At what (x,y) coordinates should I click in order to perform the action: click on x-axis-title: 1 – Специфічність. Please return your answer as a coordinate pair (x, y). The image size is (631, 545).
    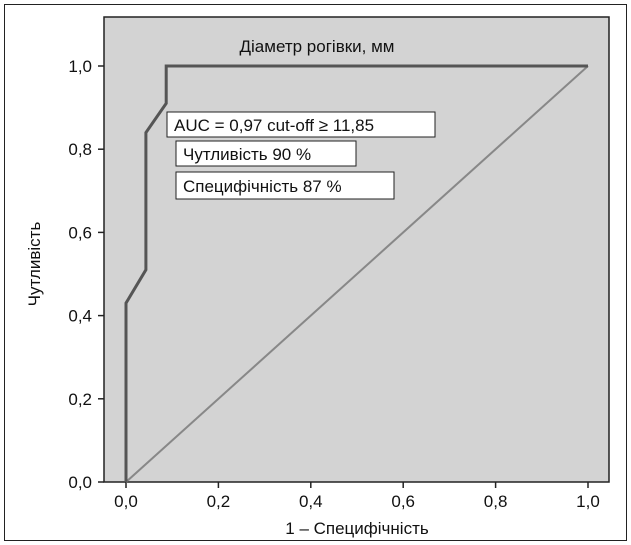
    Looking at the image, I should click on (357, 528).